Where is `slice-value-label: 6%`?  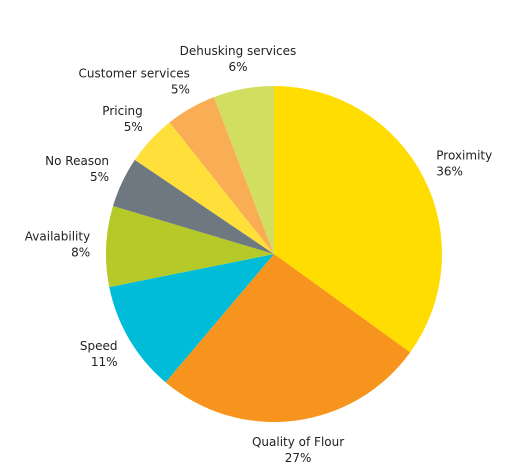
slice-value-label: 6% is located at coordinates (237, 67).